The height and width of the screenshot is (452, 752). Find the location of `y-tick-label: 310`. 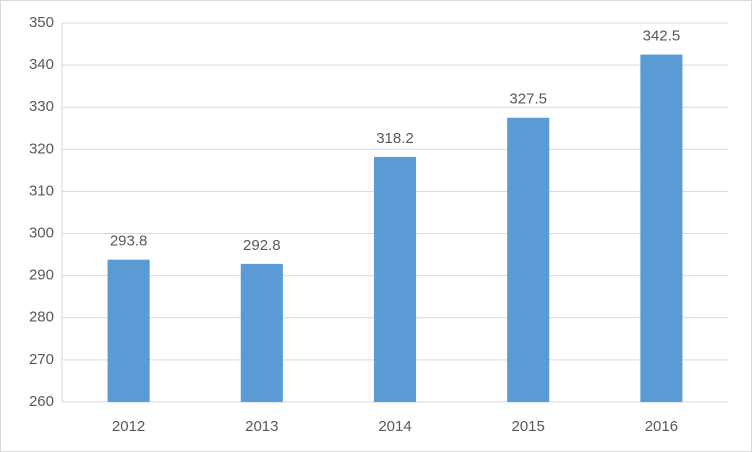

y-tick-label: 310 is located at coordinates (41, 190).